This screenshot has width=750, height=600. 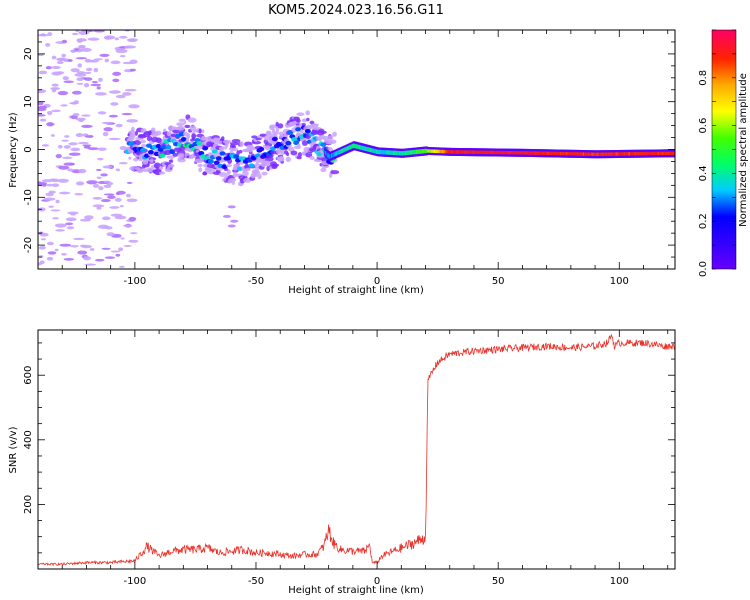 What do you see at coordinates (377, 581) in the screenshot?
I see `x-tick-label: 0` at bounding box center [377, 581].